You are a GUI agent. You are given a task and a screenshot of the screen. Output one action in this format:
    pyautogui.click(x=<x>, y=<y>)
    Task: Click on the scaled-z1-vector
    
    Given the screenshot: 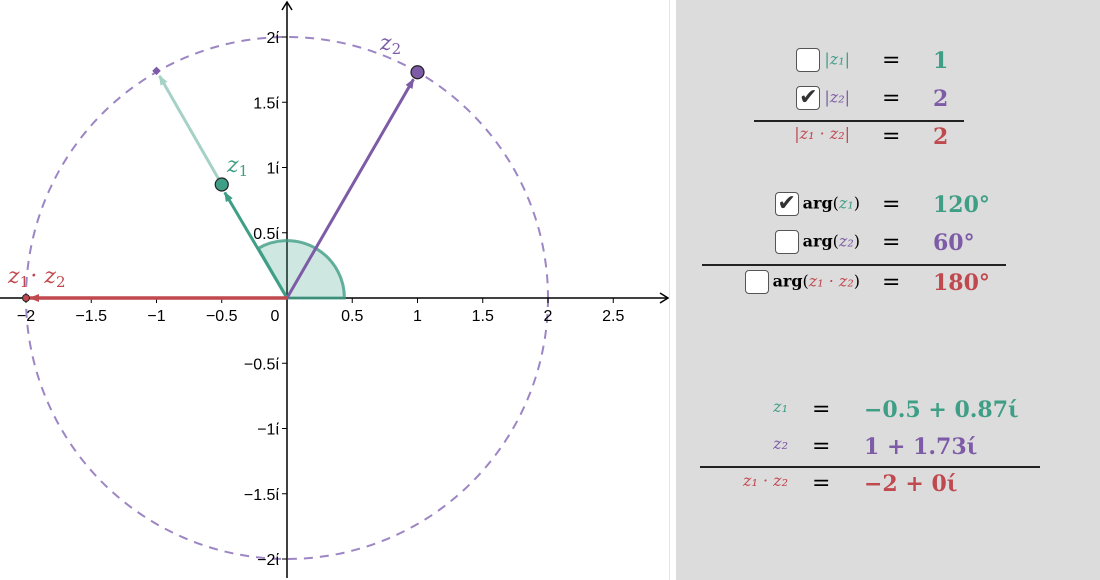 What is the action you would take?
    pyautogui.click(x=191, y=130)
    